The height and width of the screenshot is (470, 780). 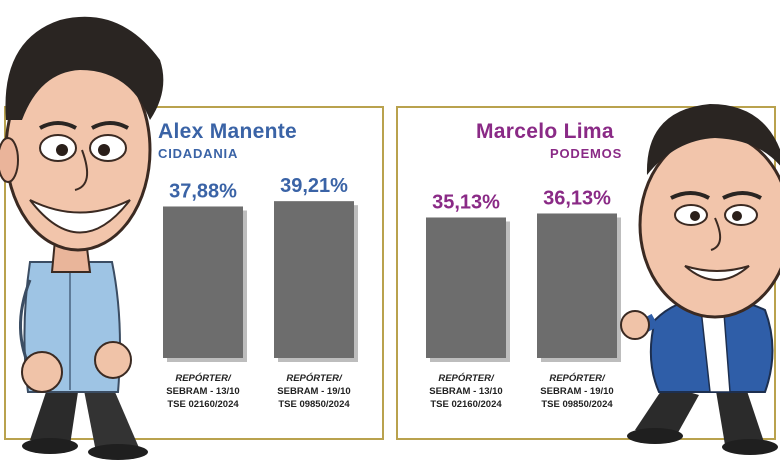 What do you see at coordinates (586, 153) in the screenshot?
I see `party-name: PODEMOS` at bounding box center [586, 153].